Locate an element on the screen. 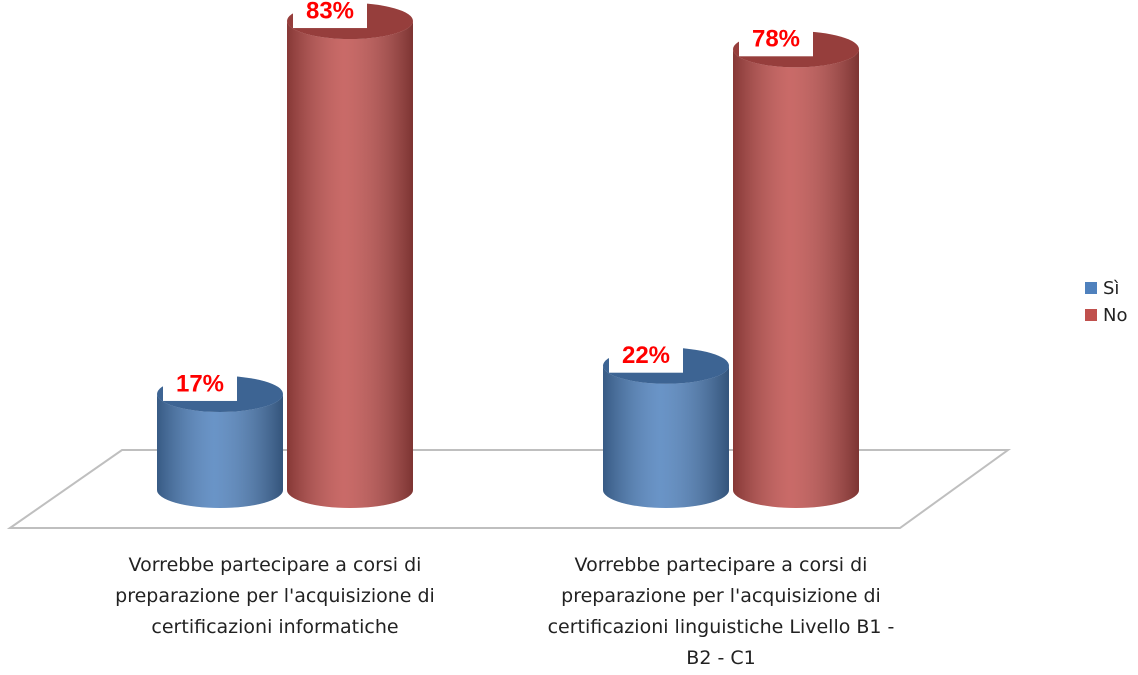  legend-label: No is located at coordinates (1115, 315).